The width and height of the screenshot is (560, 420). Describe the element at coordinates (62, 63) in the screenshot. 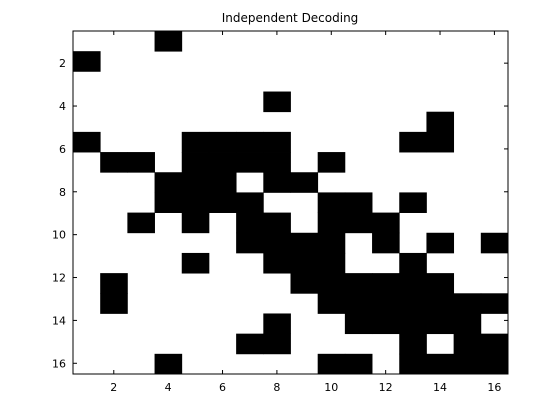

I see `y-tick-label: 2` at that location.